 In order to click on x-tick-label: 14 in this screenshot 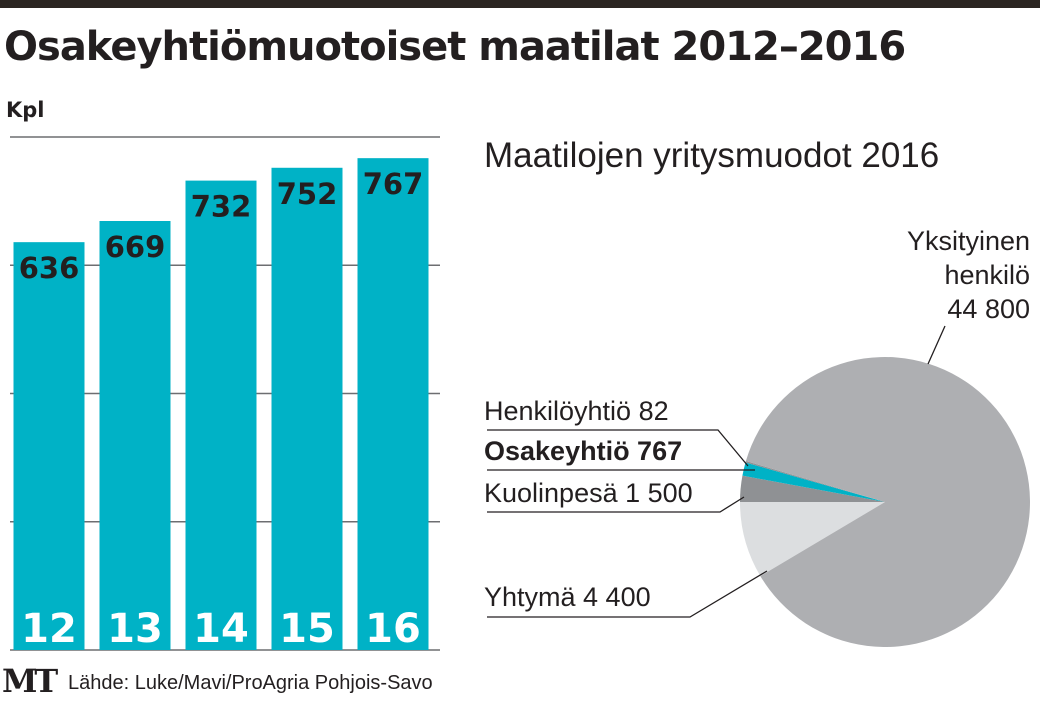, I will do `click(221, 629)`.